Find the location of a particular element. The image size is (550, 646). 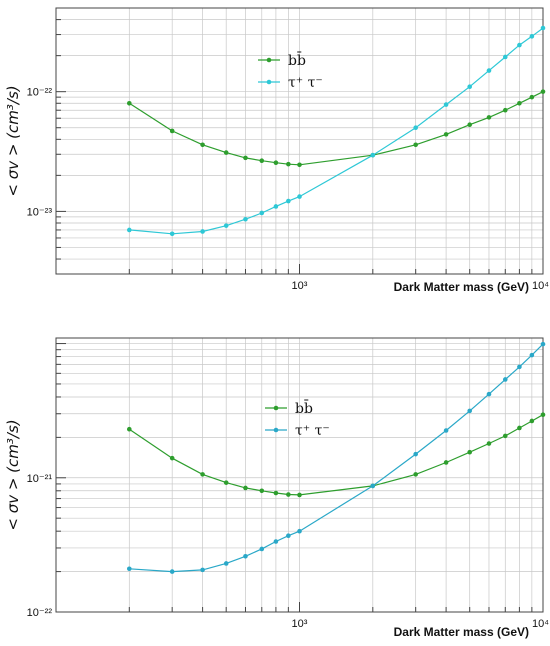

y-tick-label: 10⁻²³ is located at coordinates (40, 212).